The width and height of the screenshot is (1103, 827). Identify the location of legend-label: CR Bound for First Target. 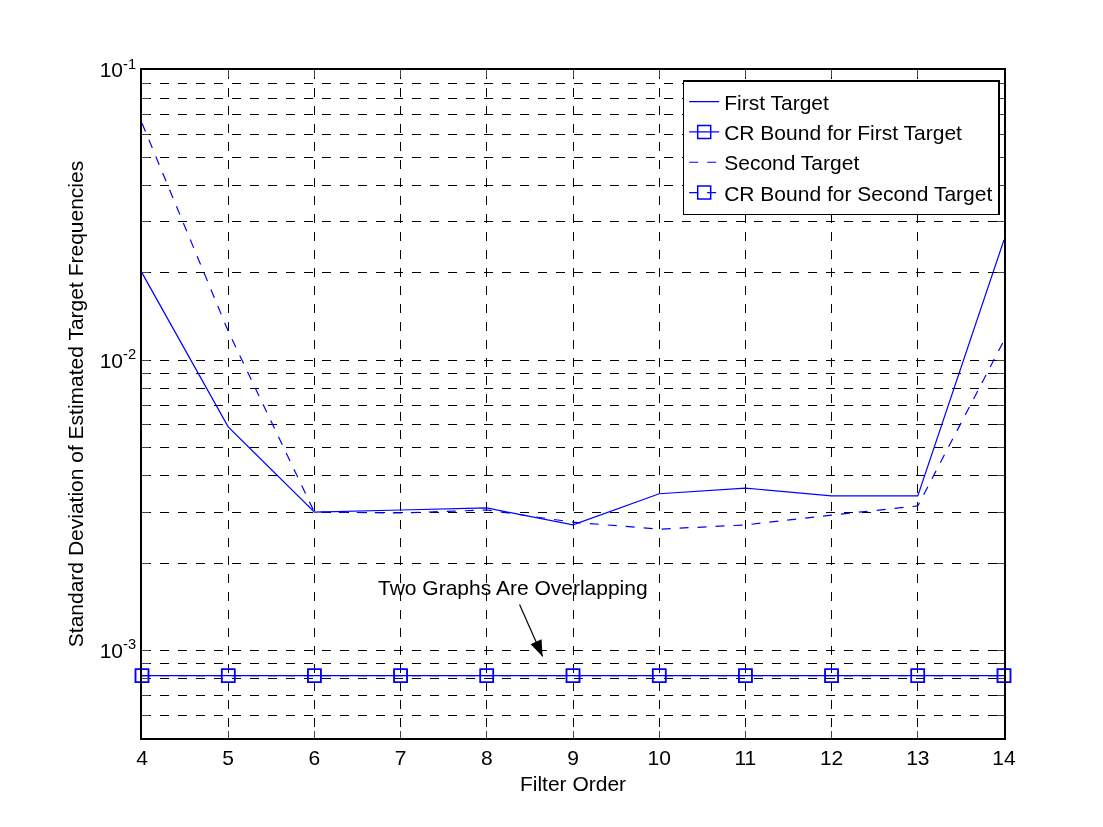
(843, 133).